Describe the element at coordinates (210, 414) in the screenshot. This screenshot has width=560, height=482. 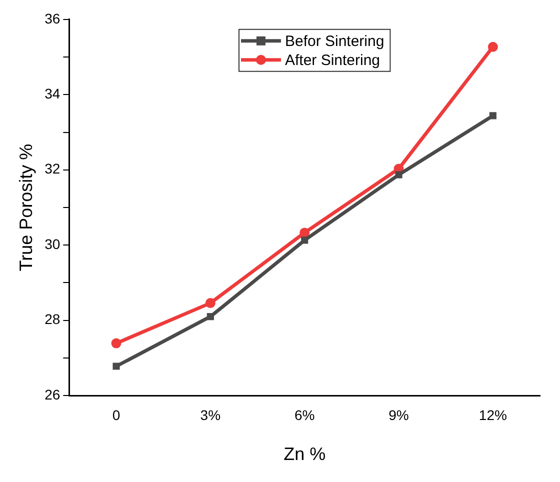
I see `x-tick-label: 3%` at that location.